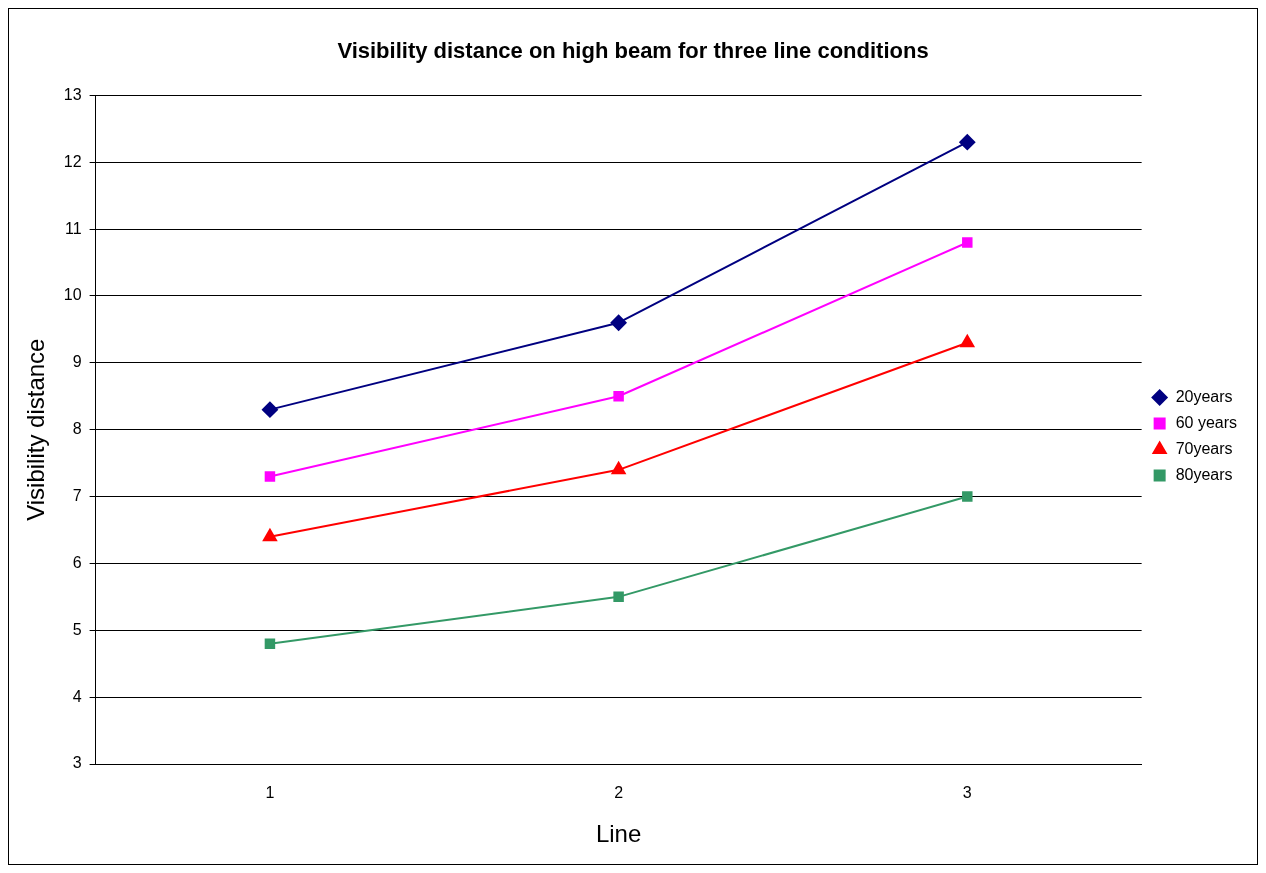 This screenshot has height=873, width=1266. I want to click on y-tick-label: 5, so click(77, 629).